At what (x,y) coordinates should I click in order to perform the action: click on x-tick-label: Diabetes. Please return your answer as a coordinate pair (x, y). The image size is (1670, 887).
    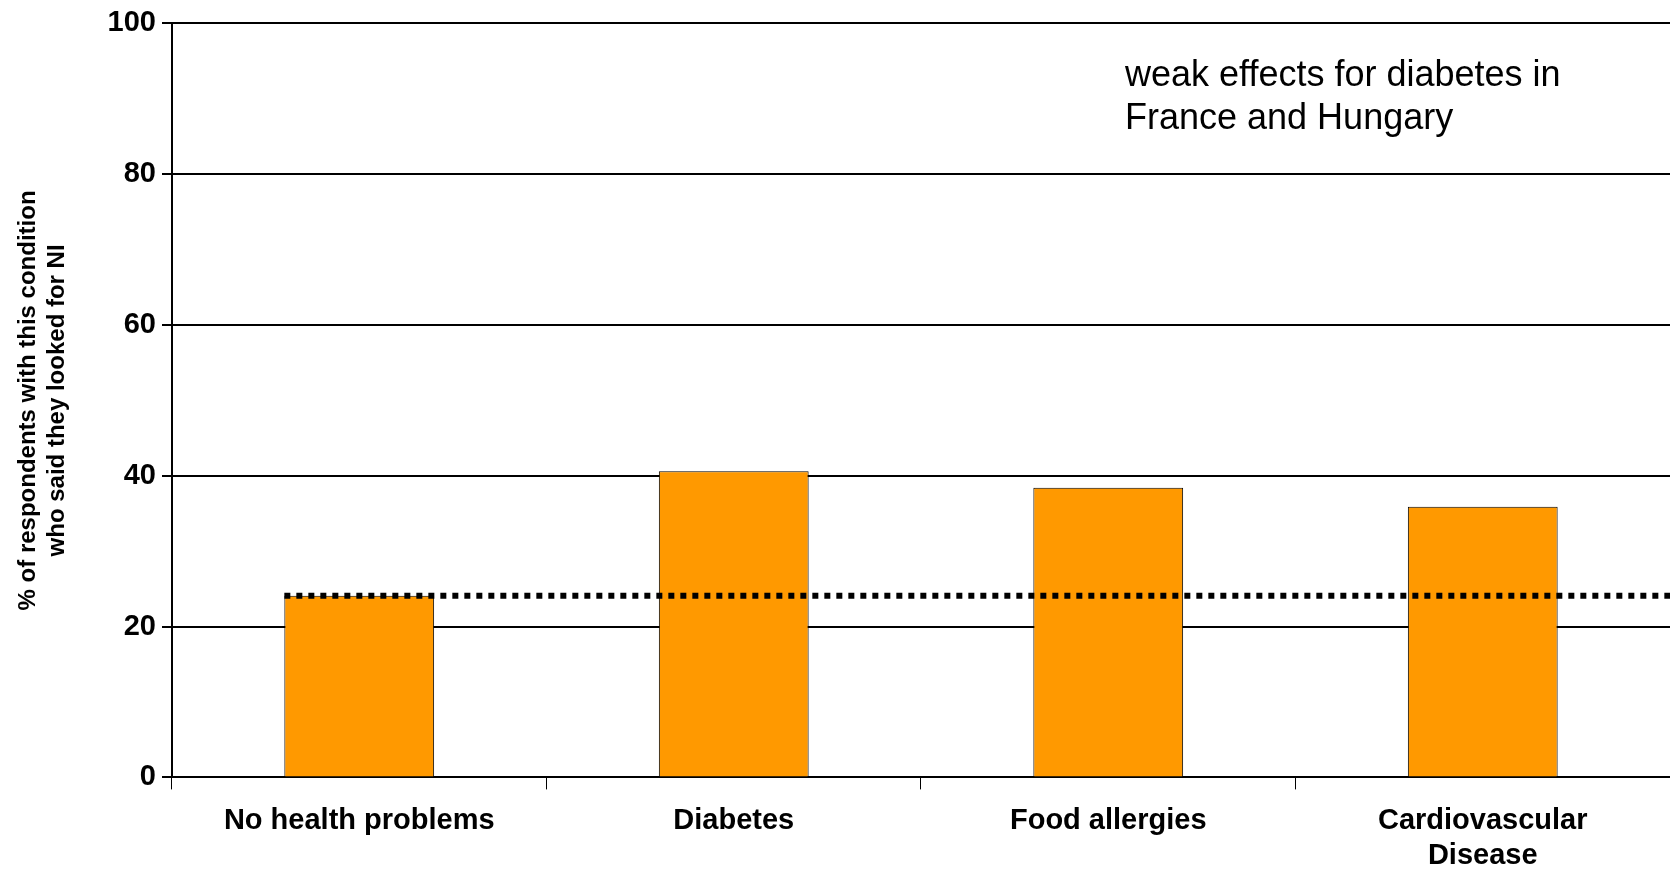
    Looking at the image, I should click on (734, 818).